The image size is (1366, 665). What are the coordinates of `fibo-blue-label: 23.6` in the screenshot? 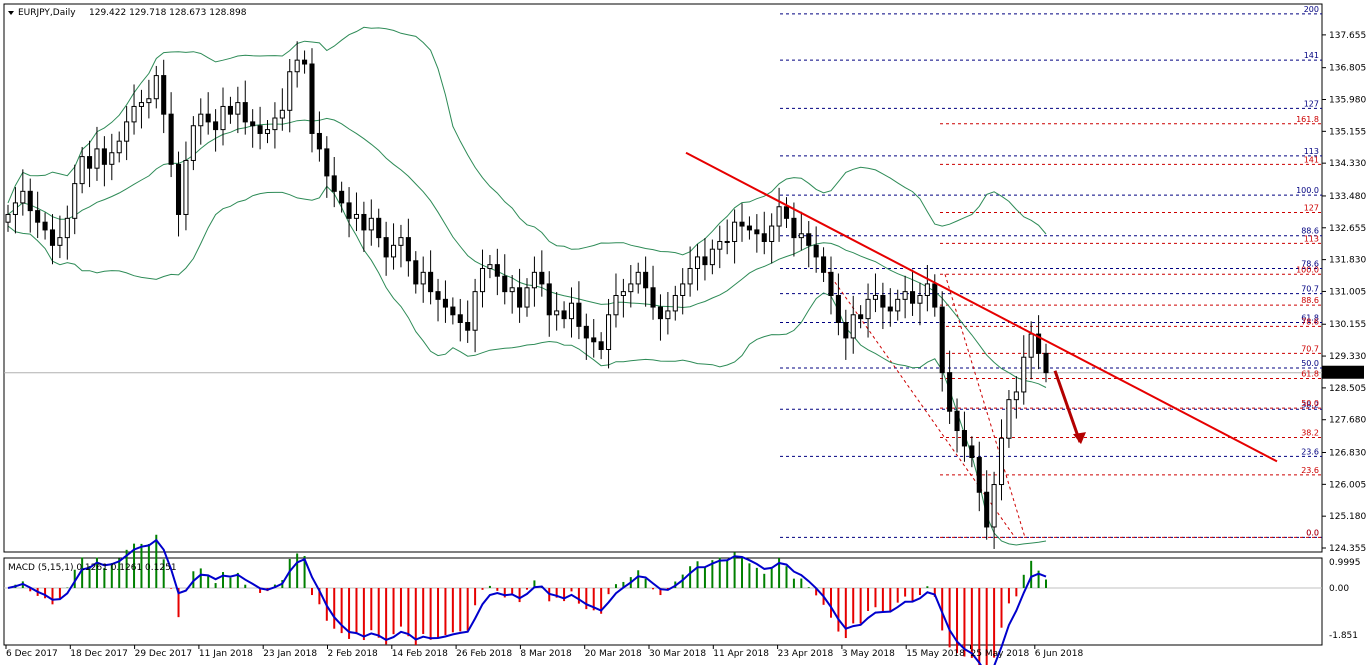 It's located at (1310, 451).